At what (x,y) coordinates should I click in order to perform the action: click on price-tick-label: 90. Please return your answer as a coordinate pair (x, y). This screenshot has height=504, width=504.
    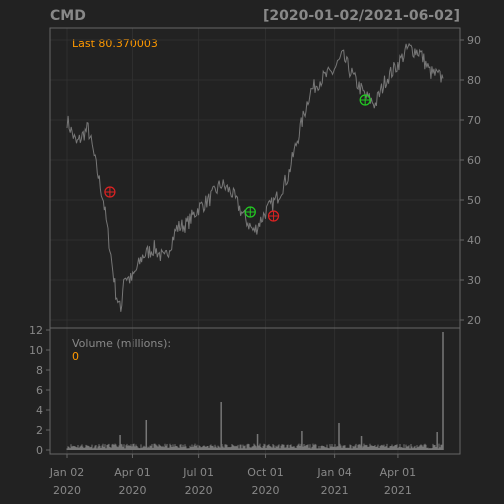
    Looking at the image, I should click on (474, 40).